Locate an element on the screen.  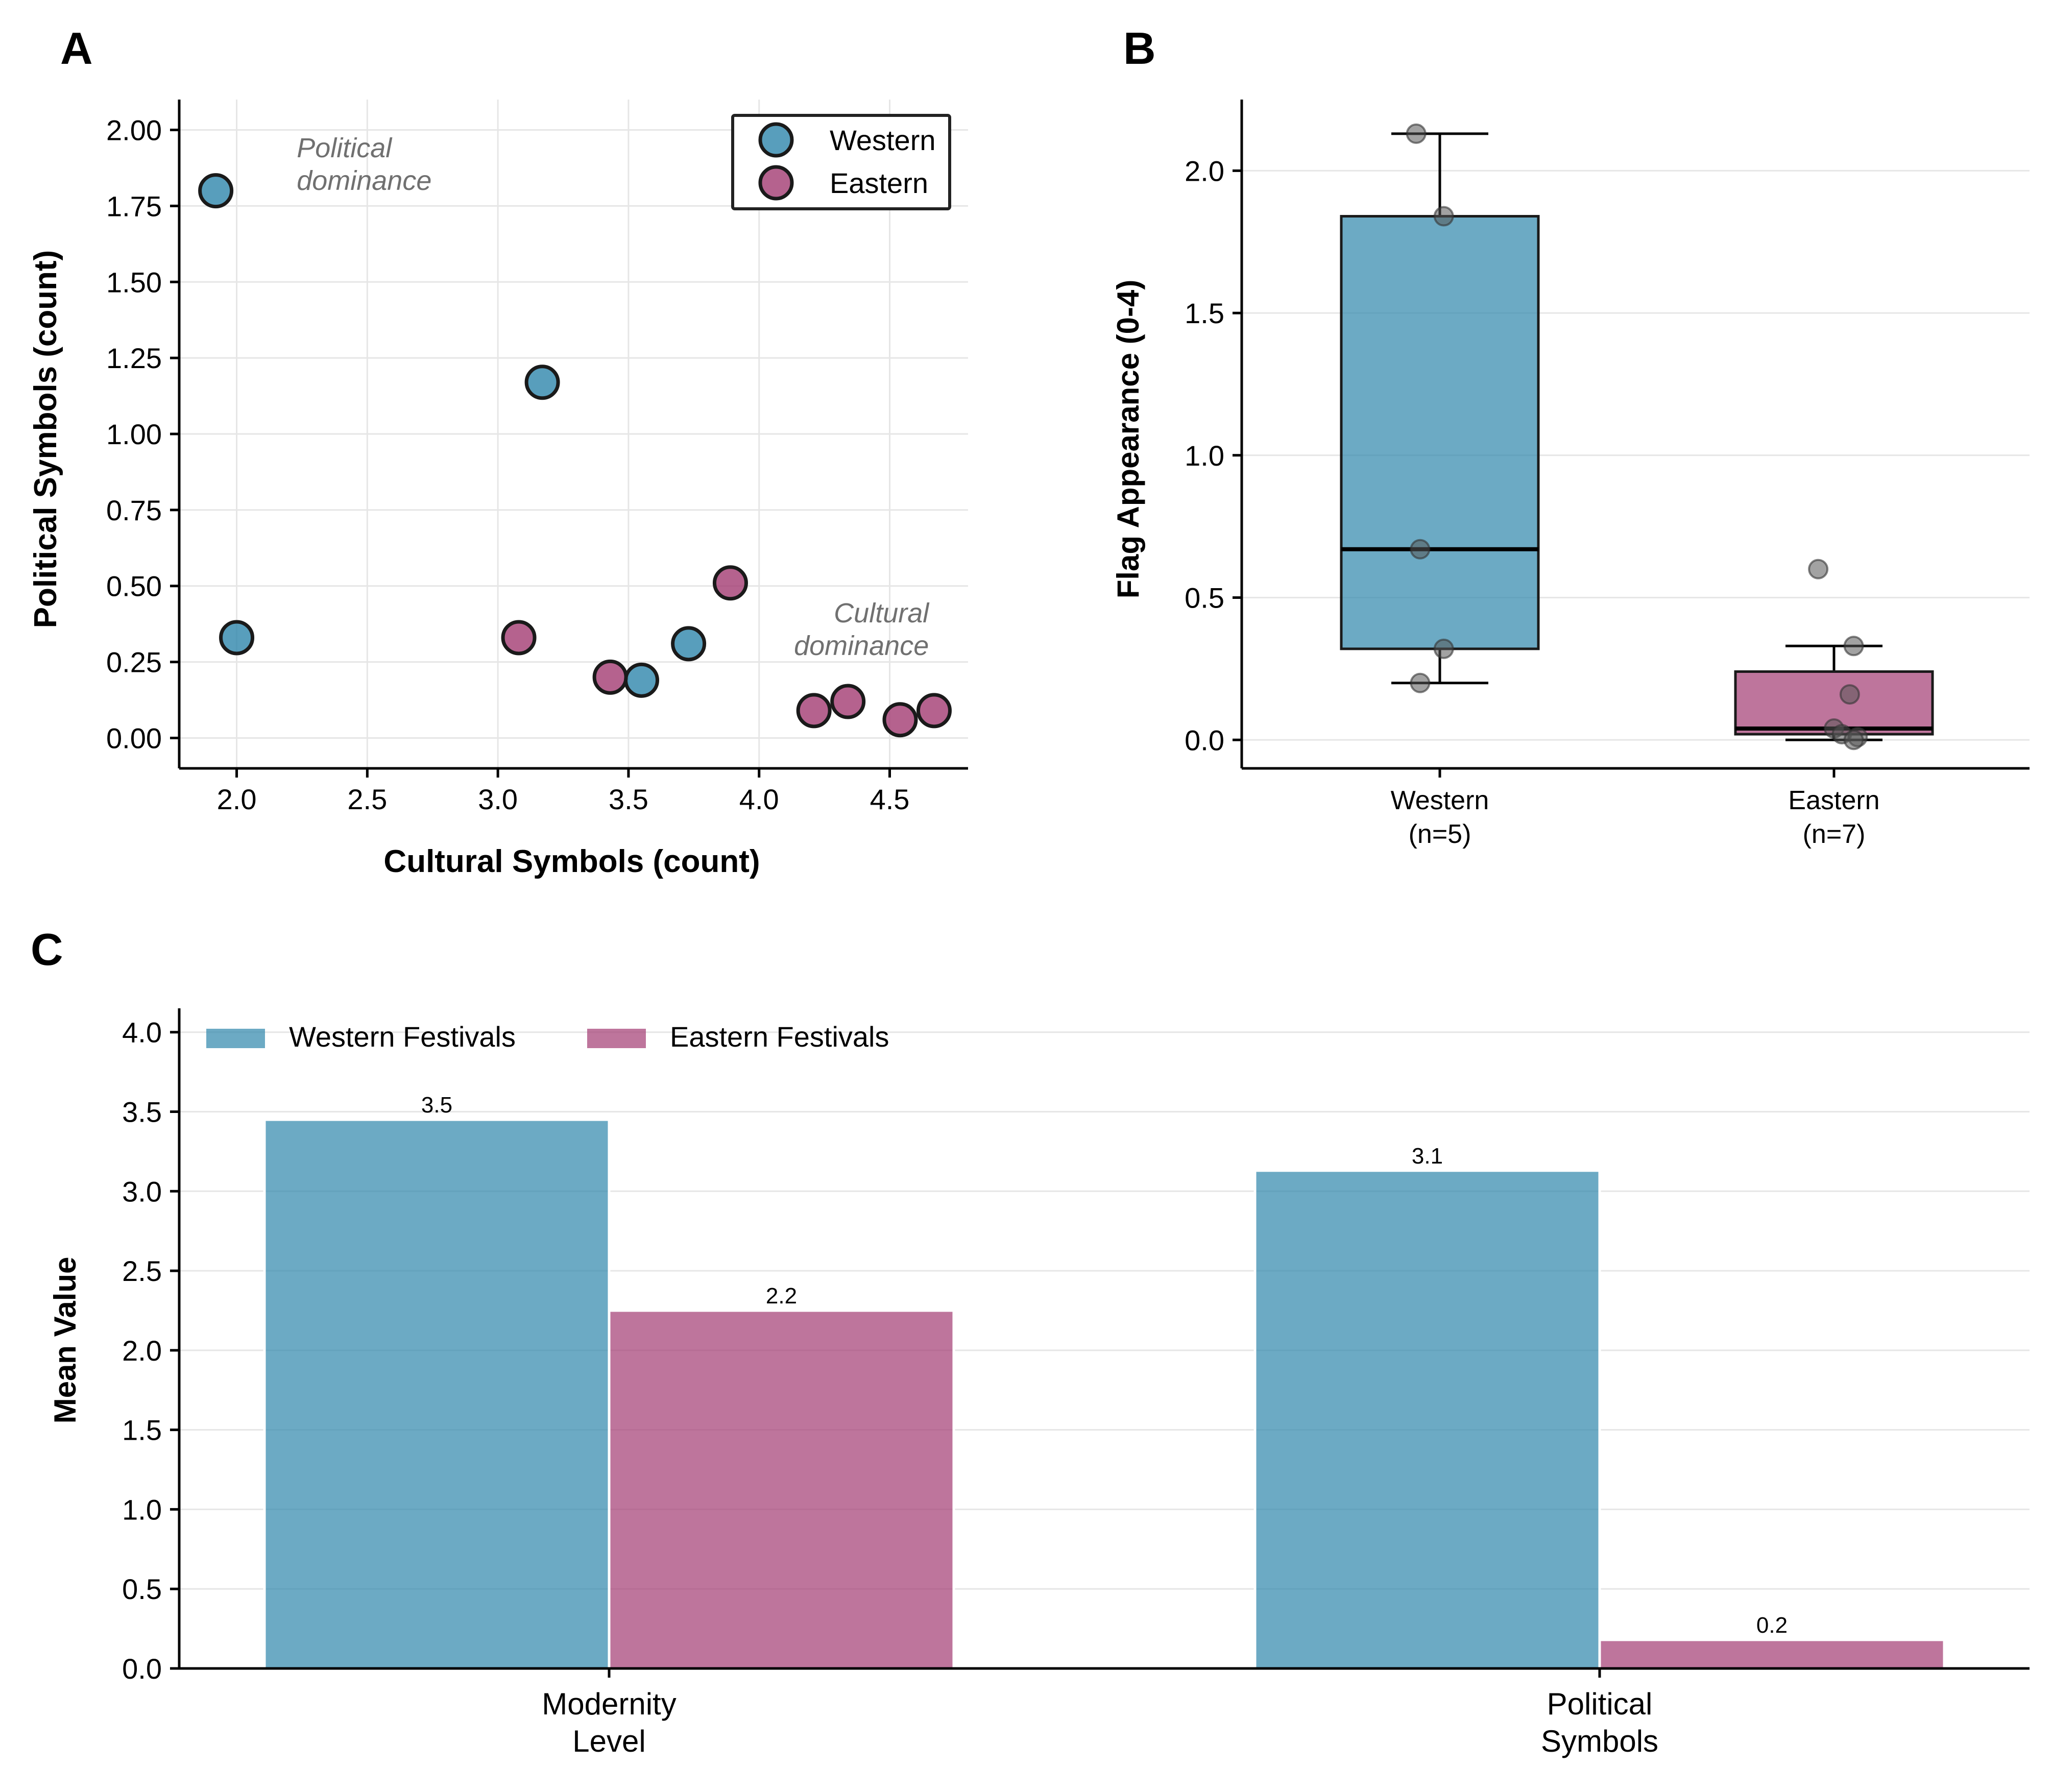
bar-value-label: 0.2 is located at coordinates (1772, 1625).